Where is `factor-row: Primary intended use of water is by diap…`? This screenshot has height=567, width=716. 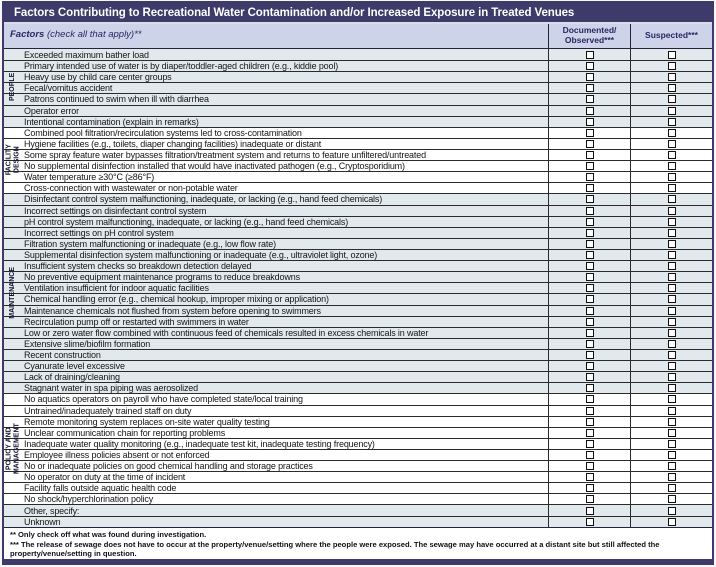
factor-row: Primary intended use of water is by diap… is located at coordinates (358, 66).